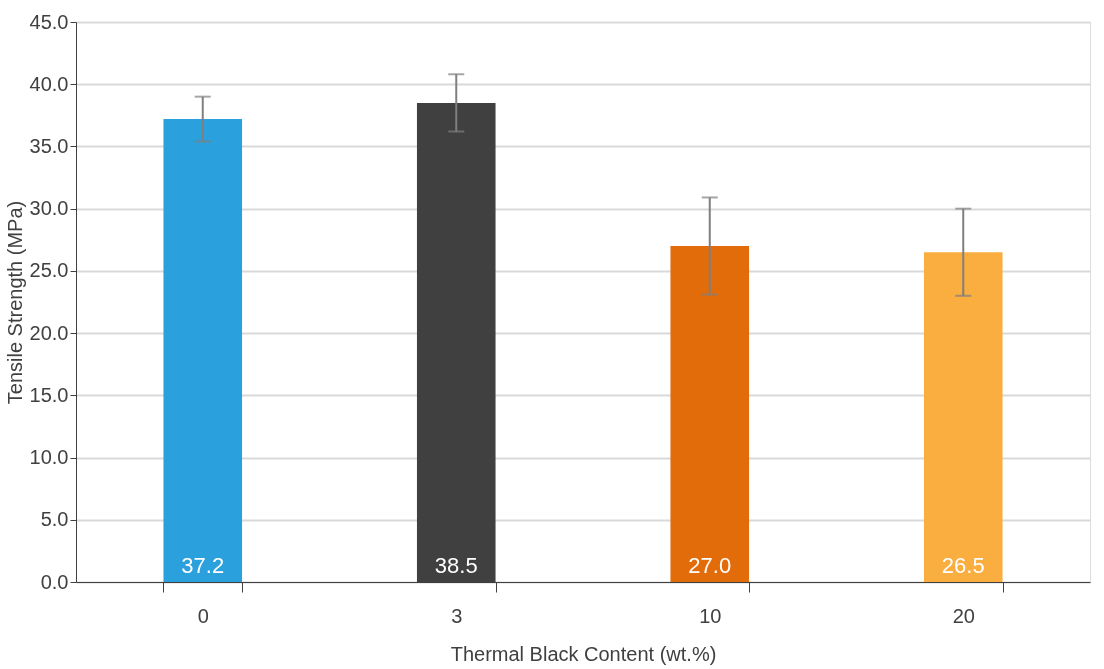  Describe the element at coordinates (49, 457) in the screenshot. I see `y-tick-label: 10.0` at that location.